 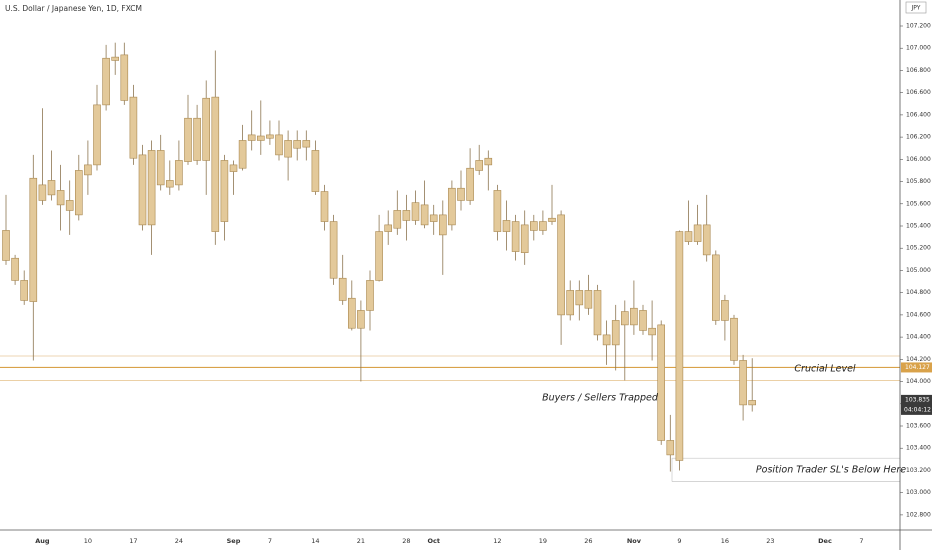 I want to click on y-tick-label: 103.200, so click(x=918, y=470).